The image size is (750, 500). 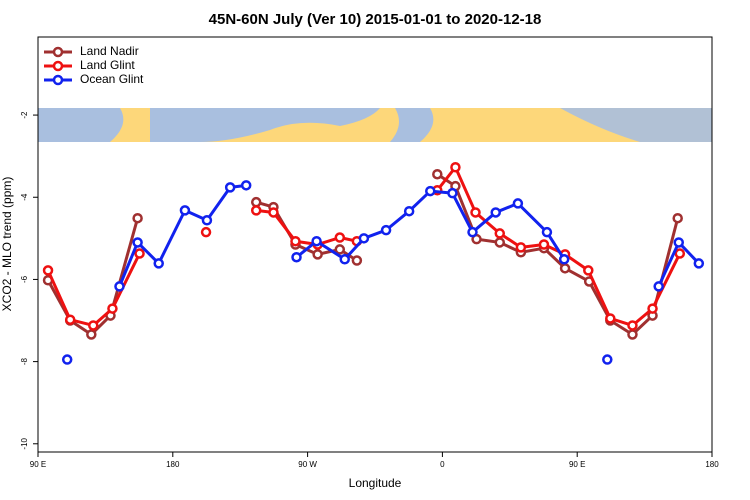 What do you see at coordinates (109, 51) in the screenshot?
I see `legend-label: Land Nadir` at bounding box center [109, 51].